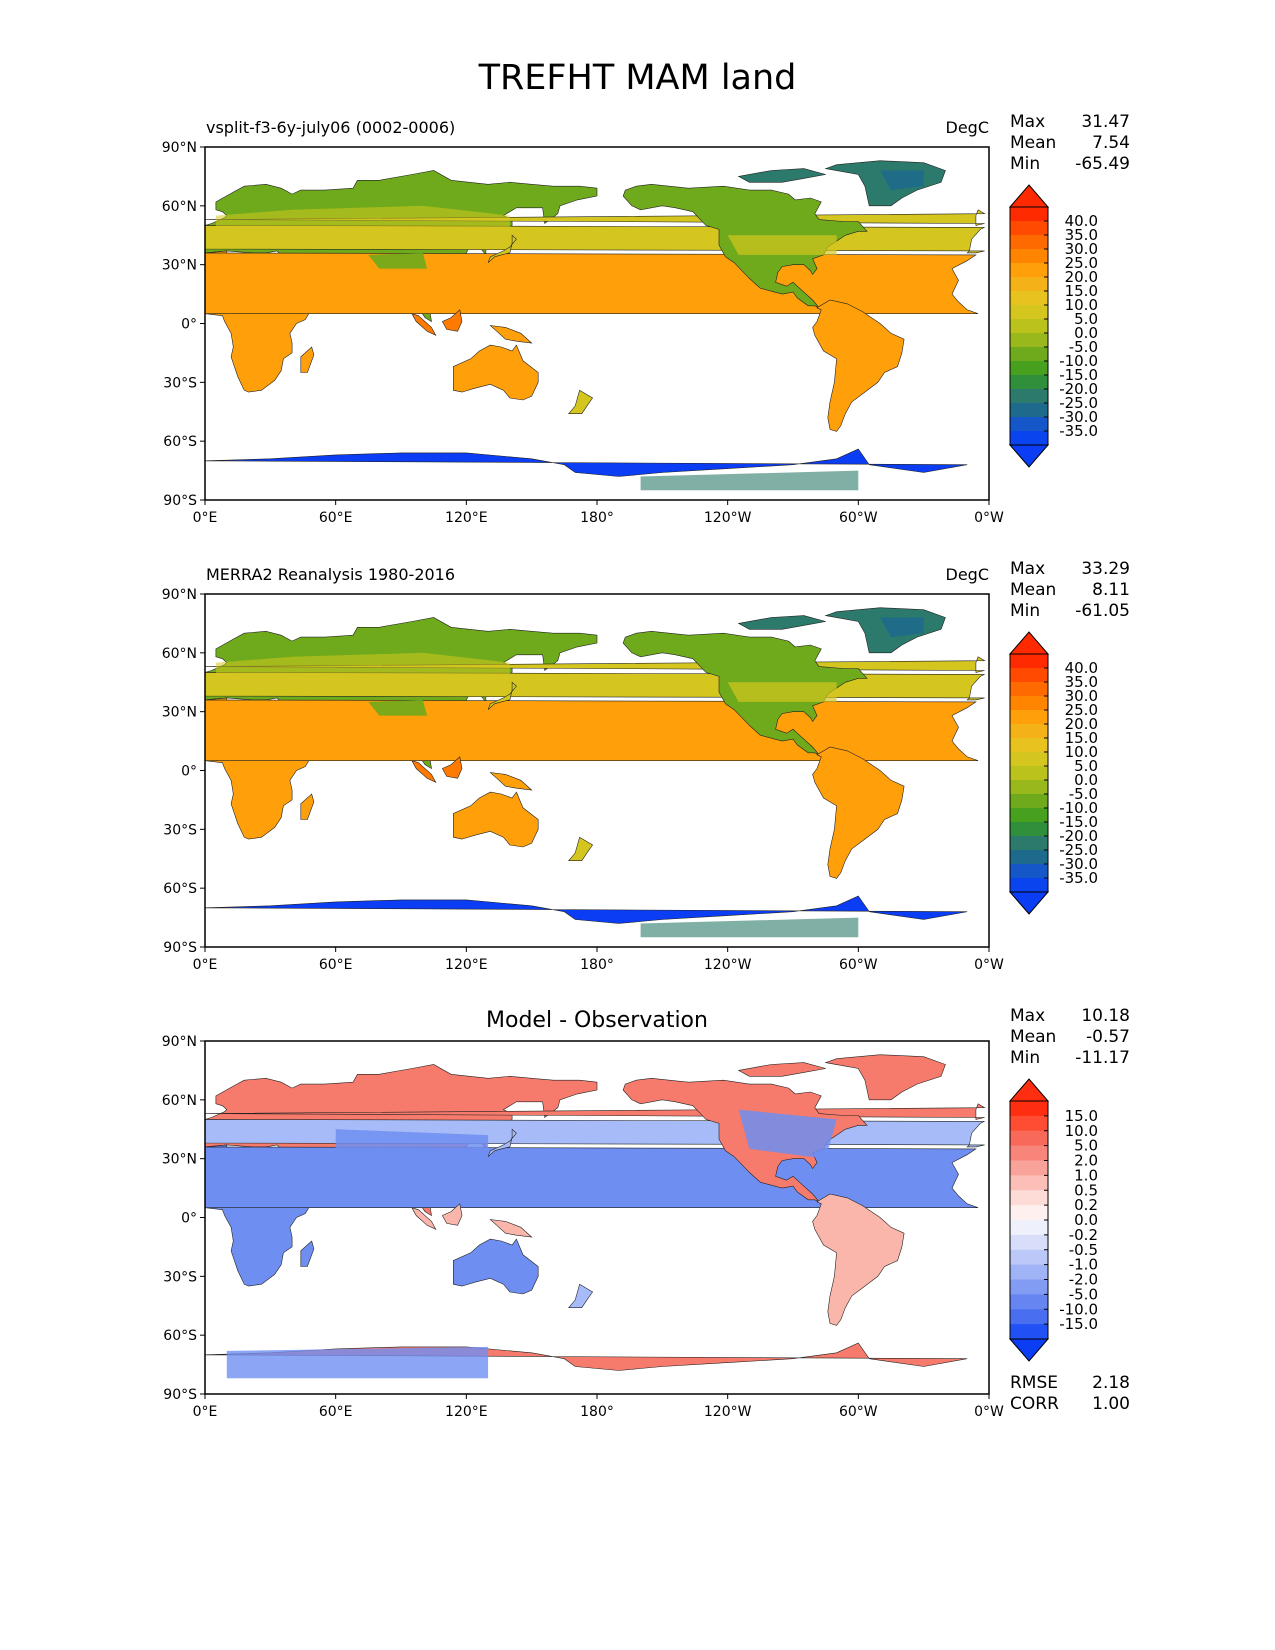  What do you see at coordinates (782, 245) in the screenshot?
I see `us-band` at bounding box center [782, 245].